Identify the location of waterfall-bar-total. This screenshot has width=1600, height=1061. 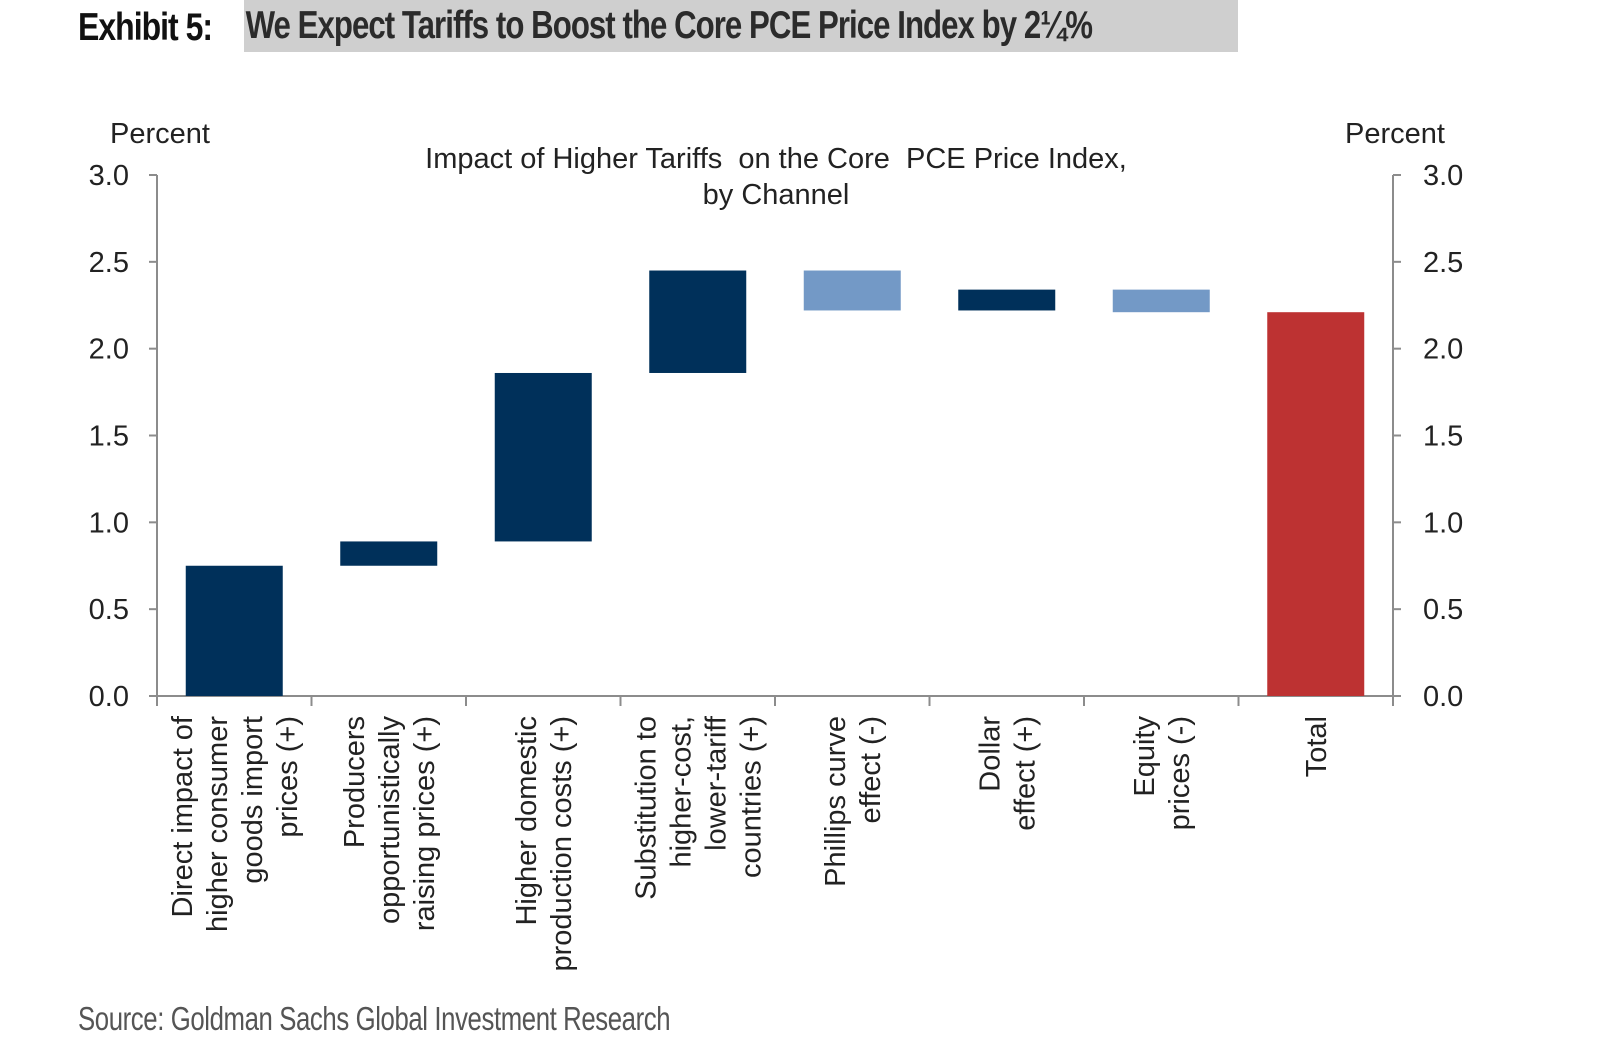
(1316, 504).